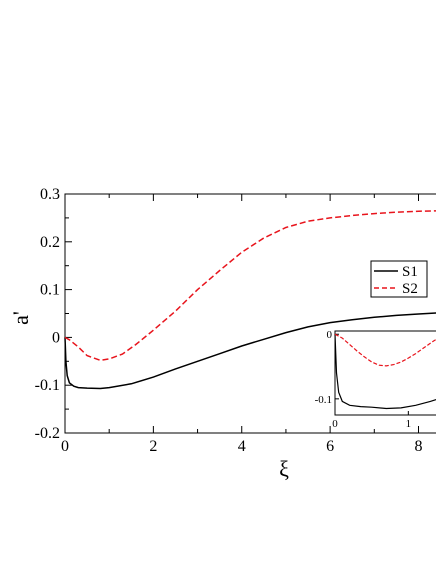 This screenshot has width=436, height=564. Describe the element at coordinates (242, 446) in the screenshot. I see `x-tick-label: 4` at that location.